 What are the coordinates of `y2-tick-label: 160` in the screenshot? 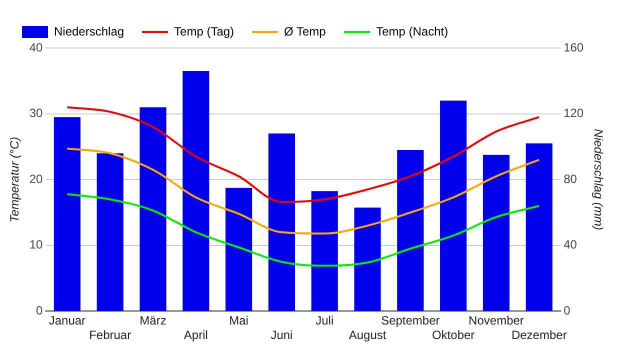 It's located at (574, 47).